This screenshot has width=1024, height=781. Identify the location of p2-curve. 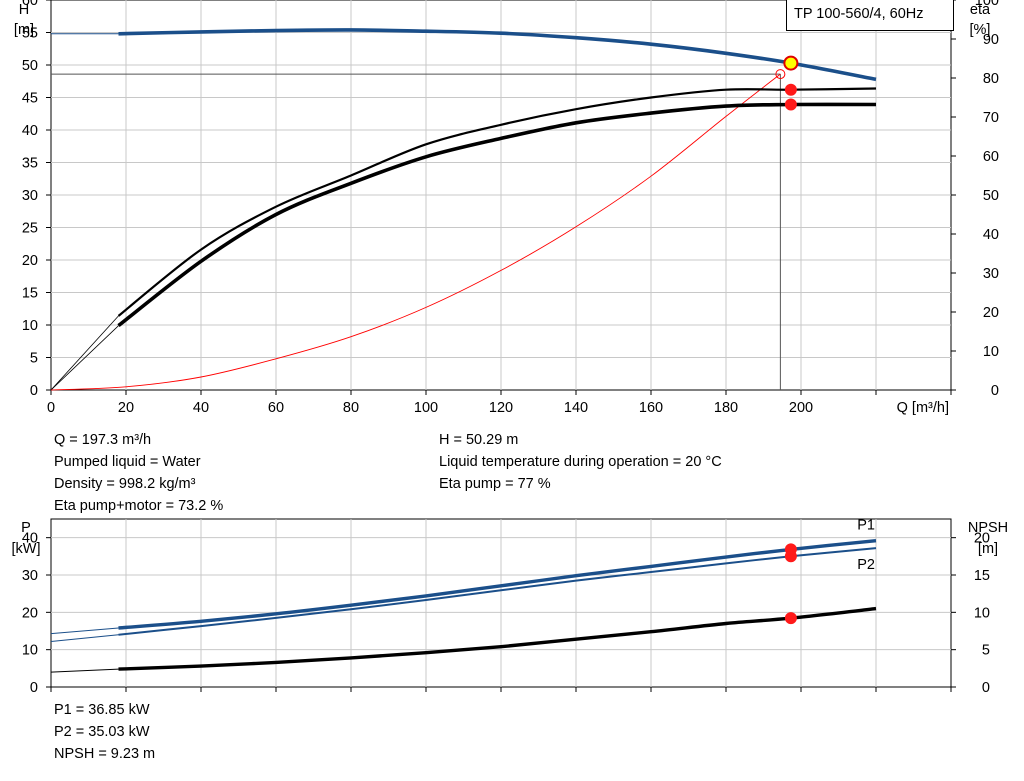
(497, 591).